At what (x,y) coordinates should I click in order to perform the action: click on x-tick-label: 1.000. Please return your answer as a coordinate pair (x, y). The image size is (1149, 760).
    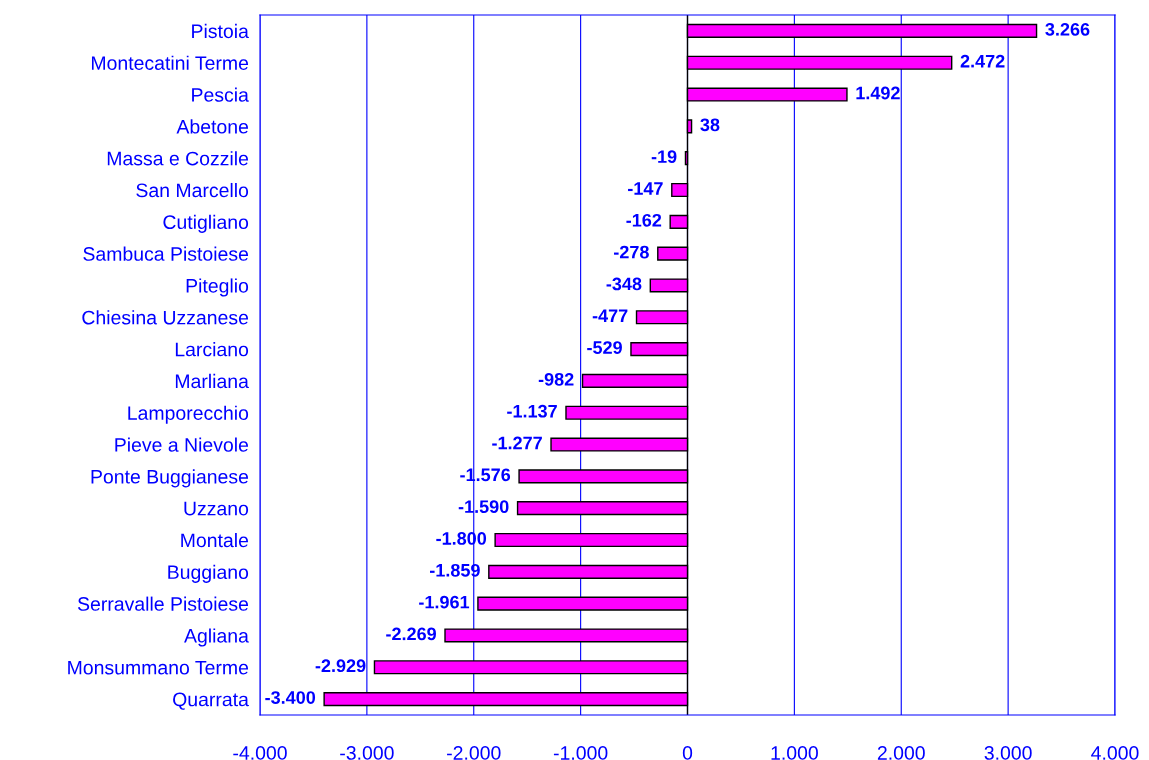
    Looking at the image, I should click on (794, 753).